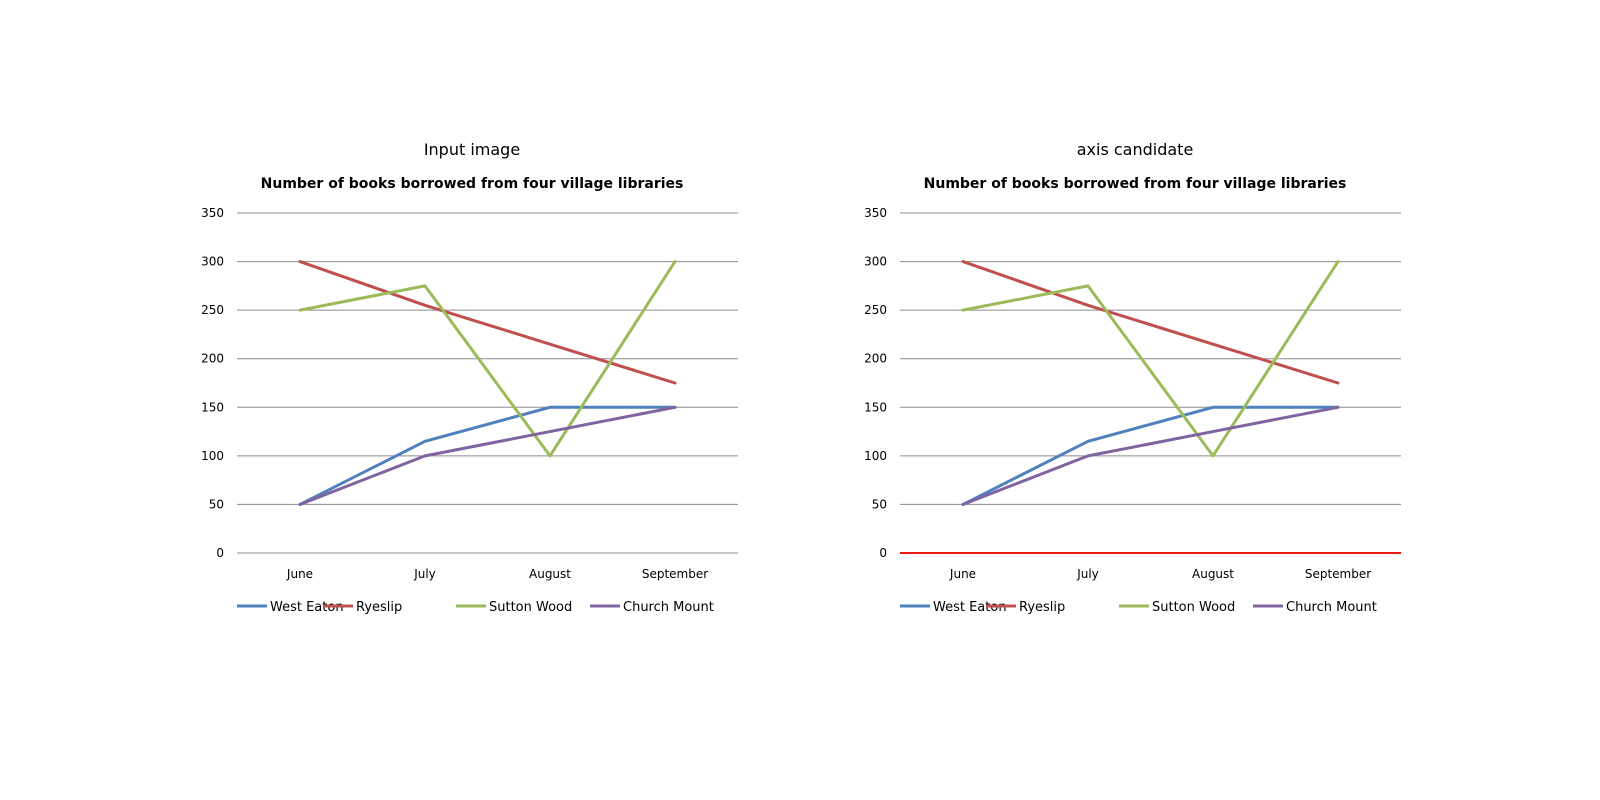 Image resolution: width=1600 pixels, height=800 pixels. I want to click on panel-title: Input image, so click(472, 149).